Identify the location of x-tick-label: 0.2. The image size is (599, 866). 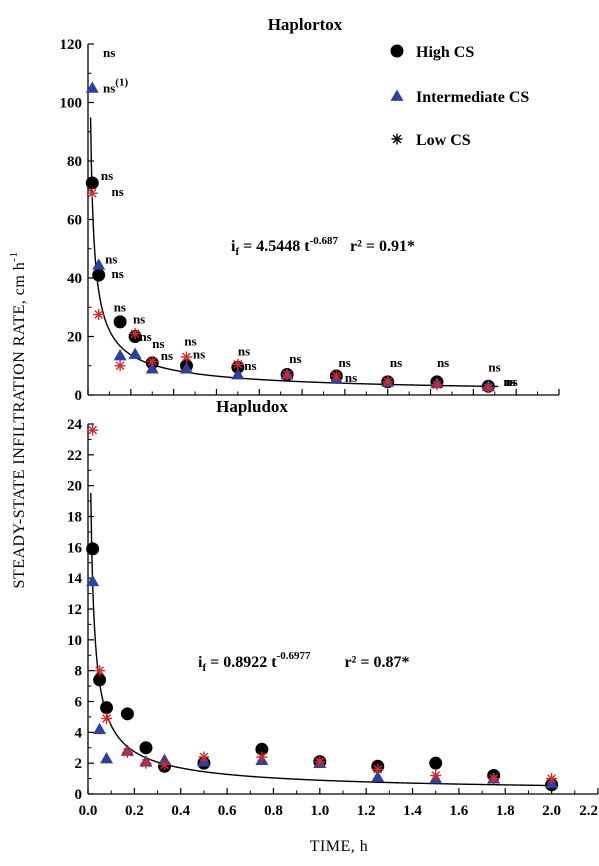
(134, 811).